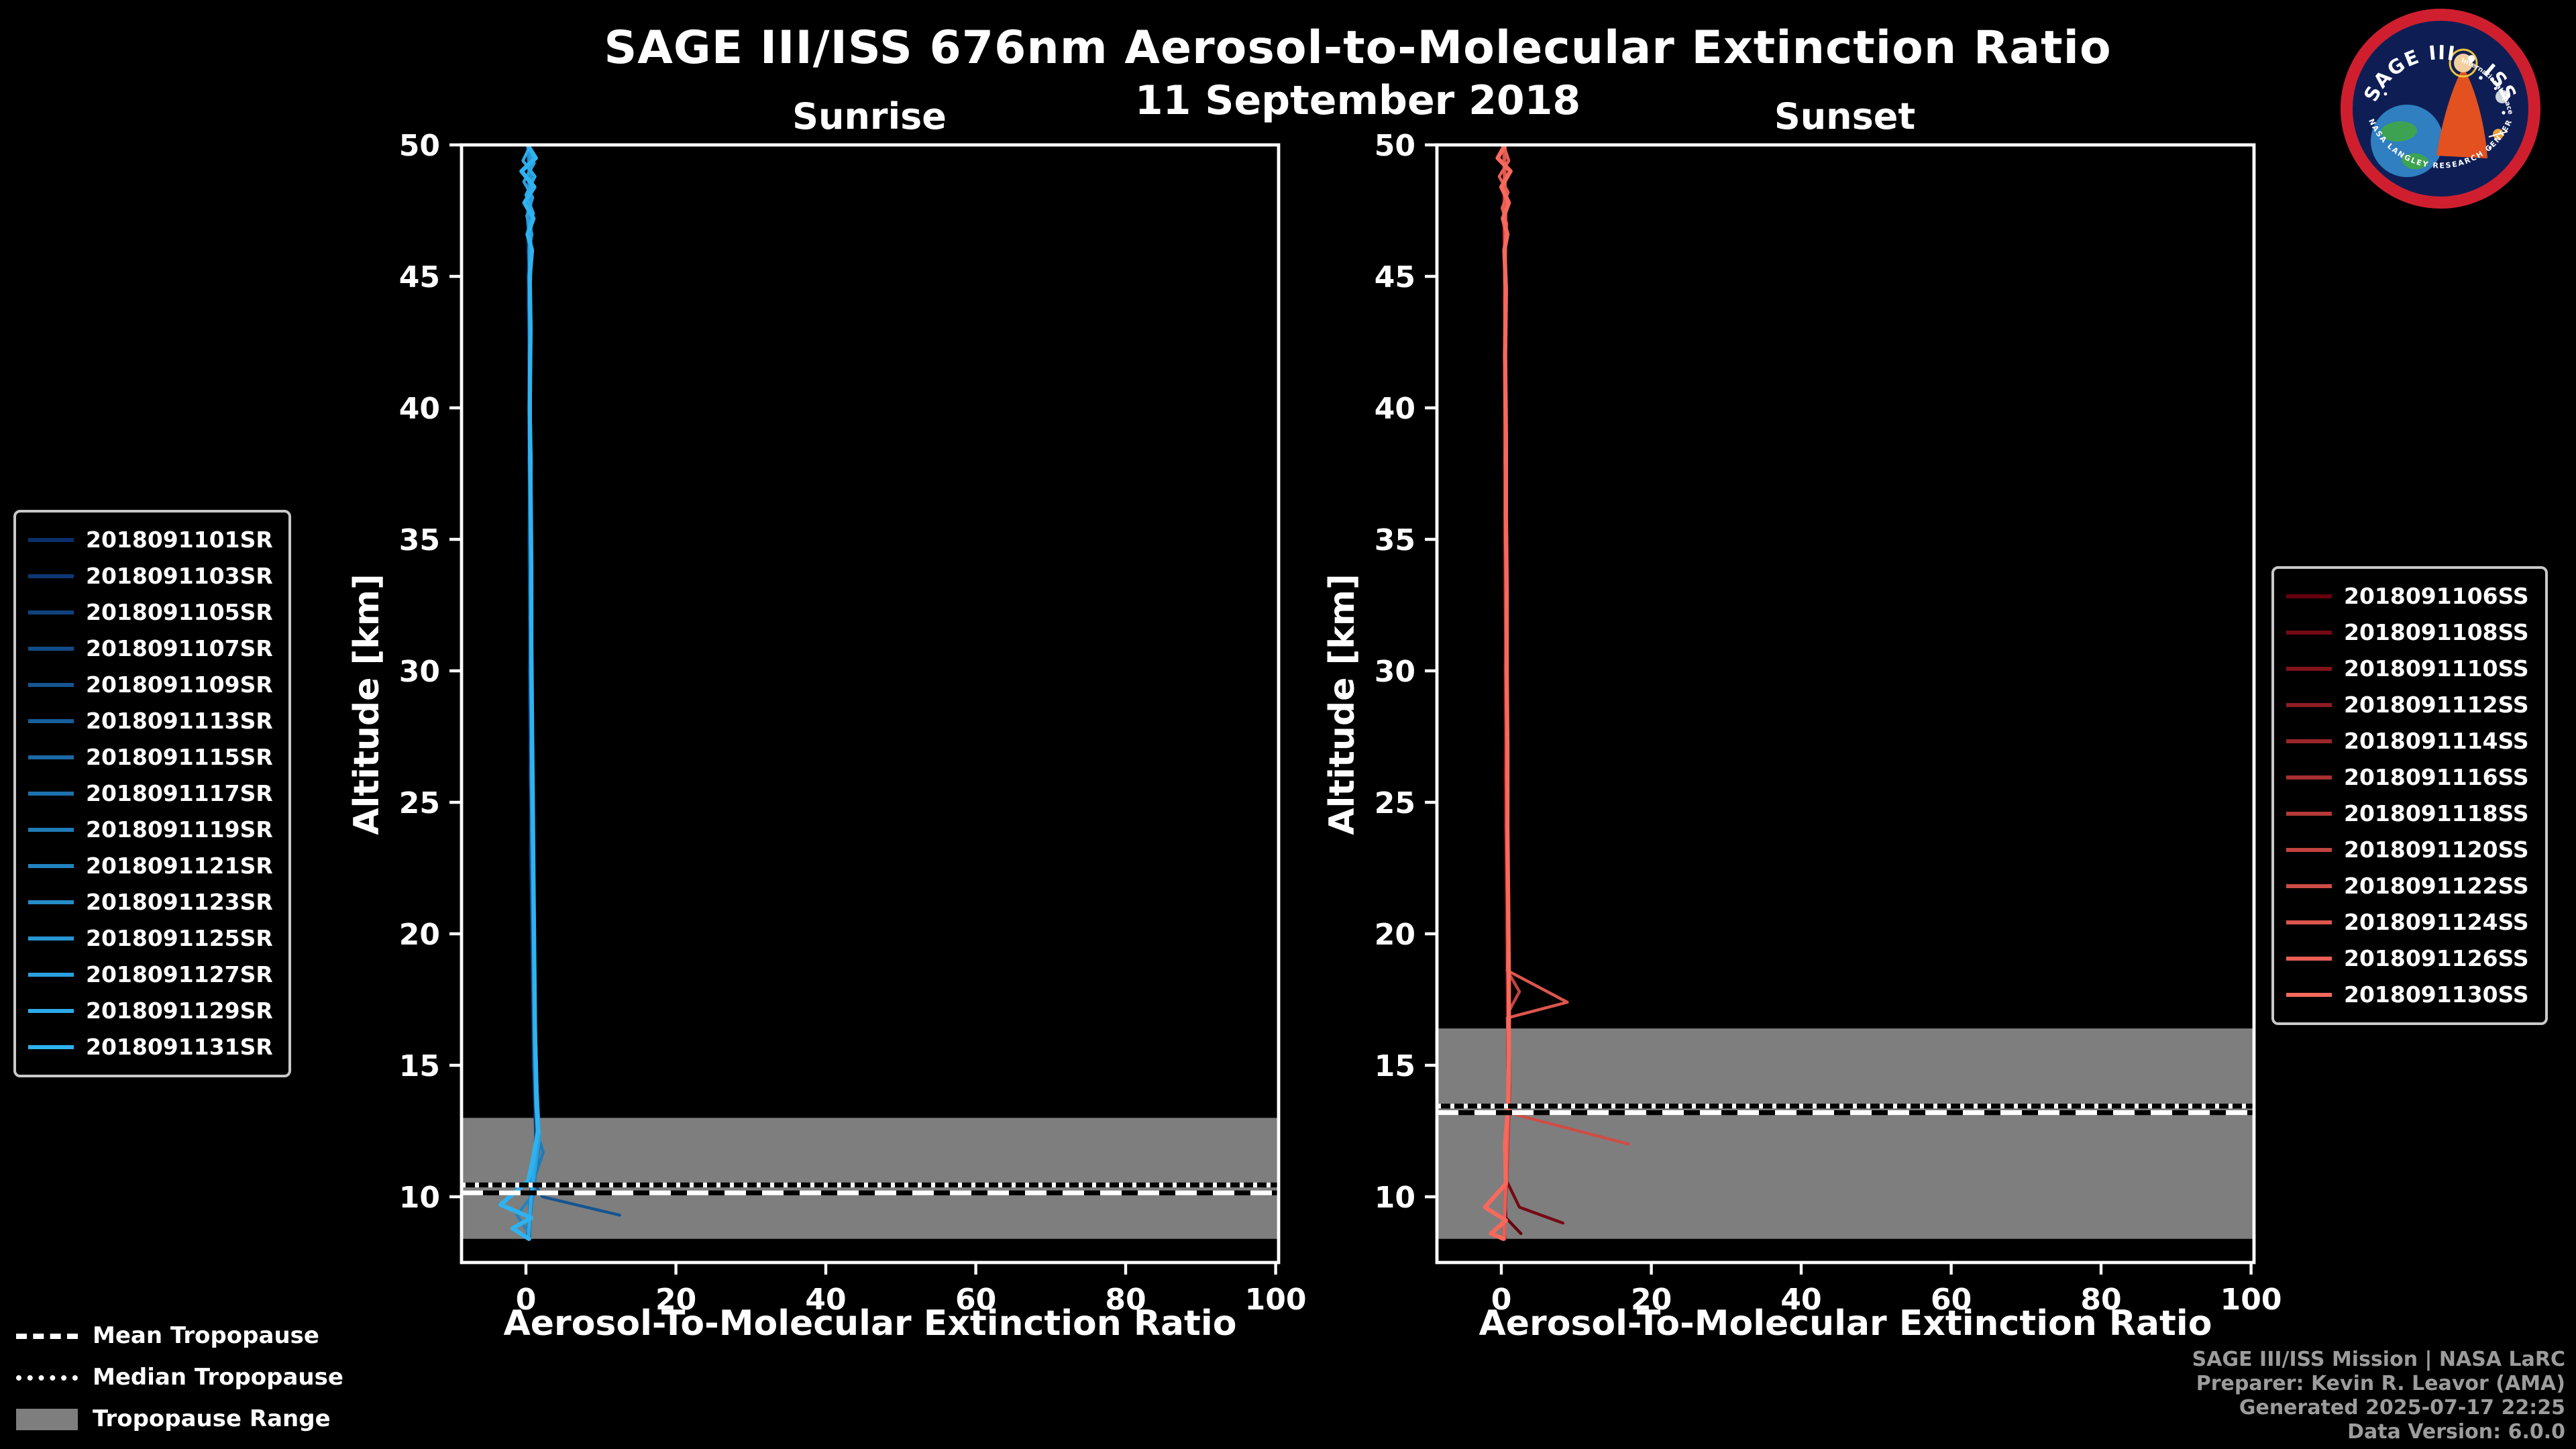 The width and height of the screenshot is (2576, 1449). Describe the element at coordinates (47, 1335) in the screenshot. I see `dashed-line-sample` at that location.